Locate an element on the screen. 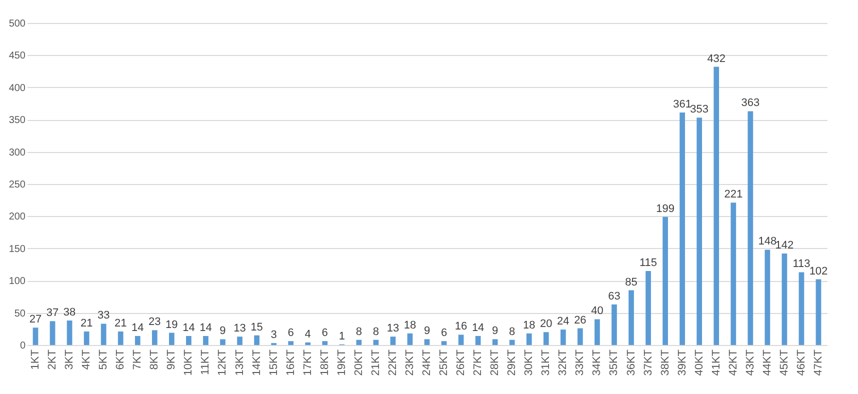 This screenshot has width=858, height=394. data-label: 18 is located at coordinates (410, 325).